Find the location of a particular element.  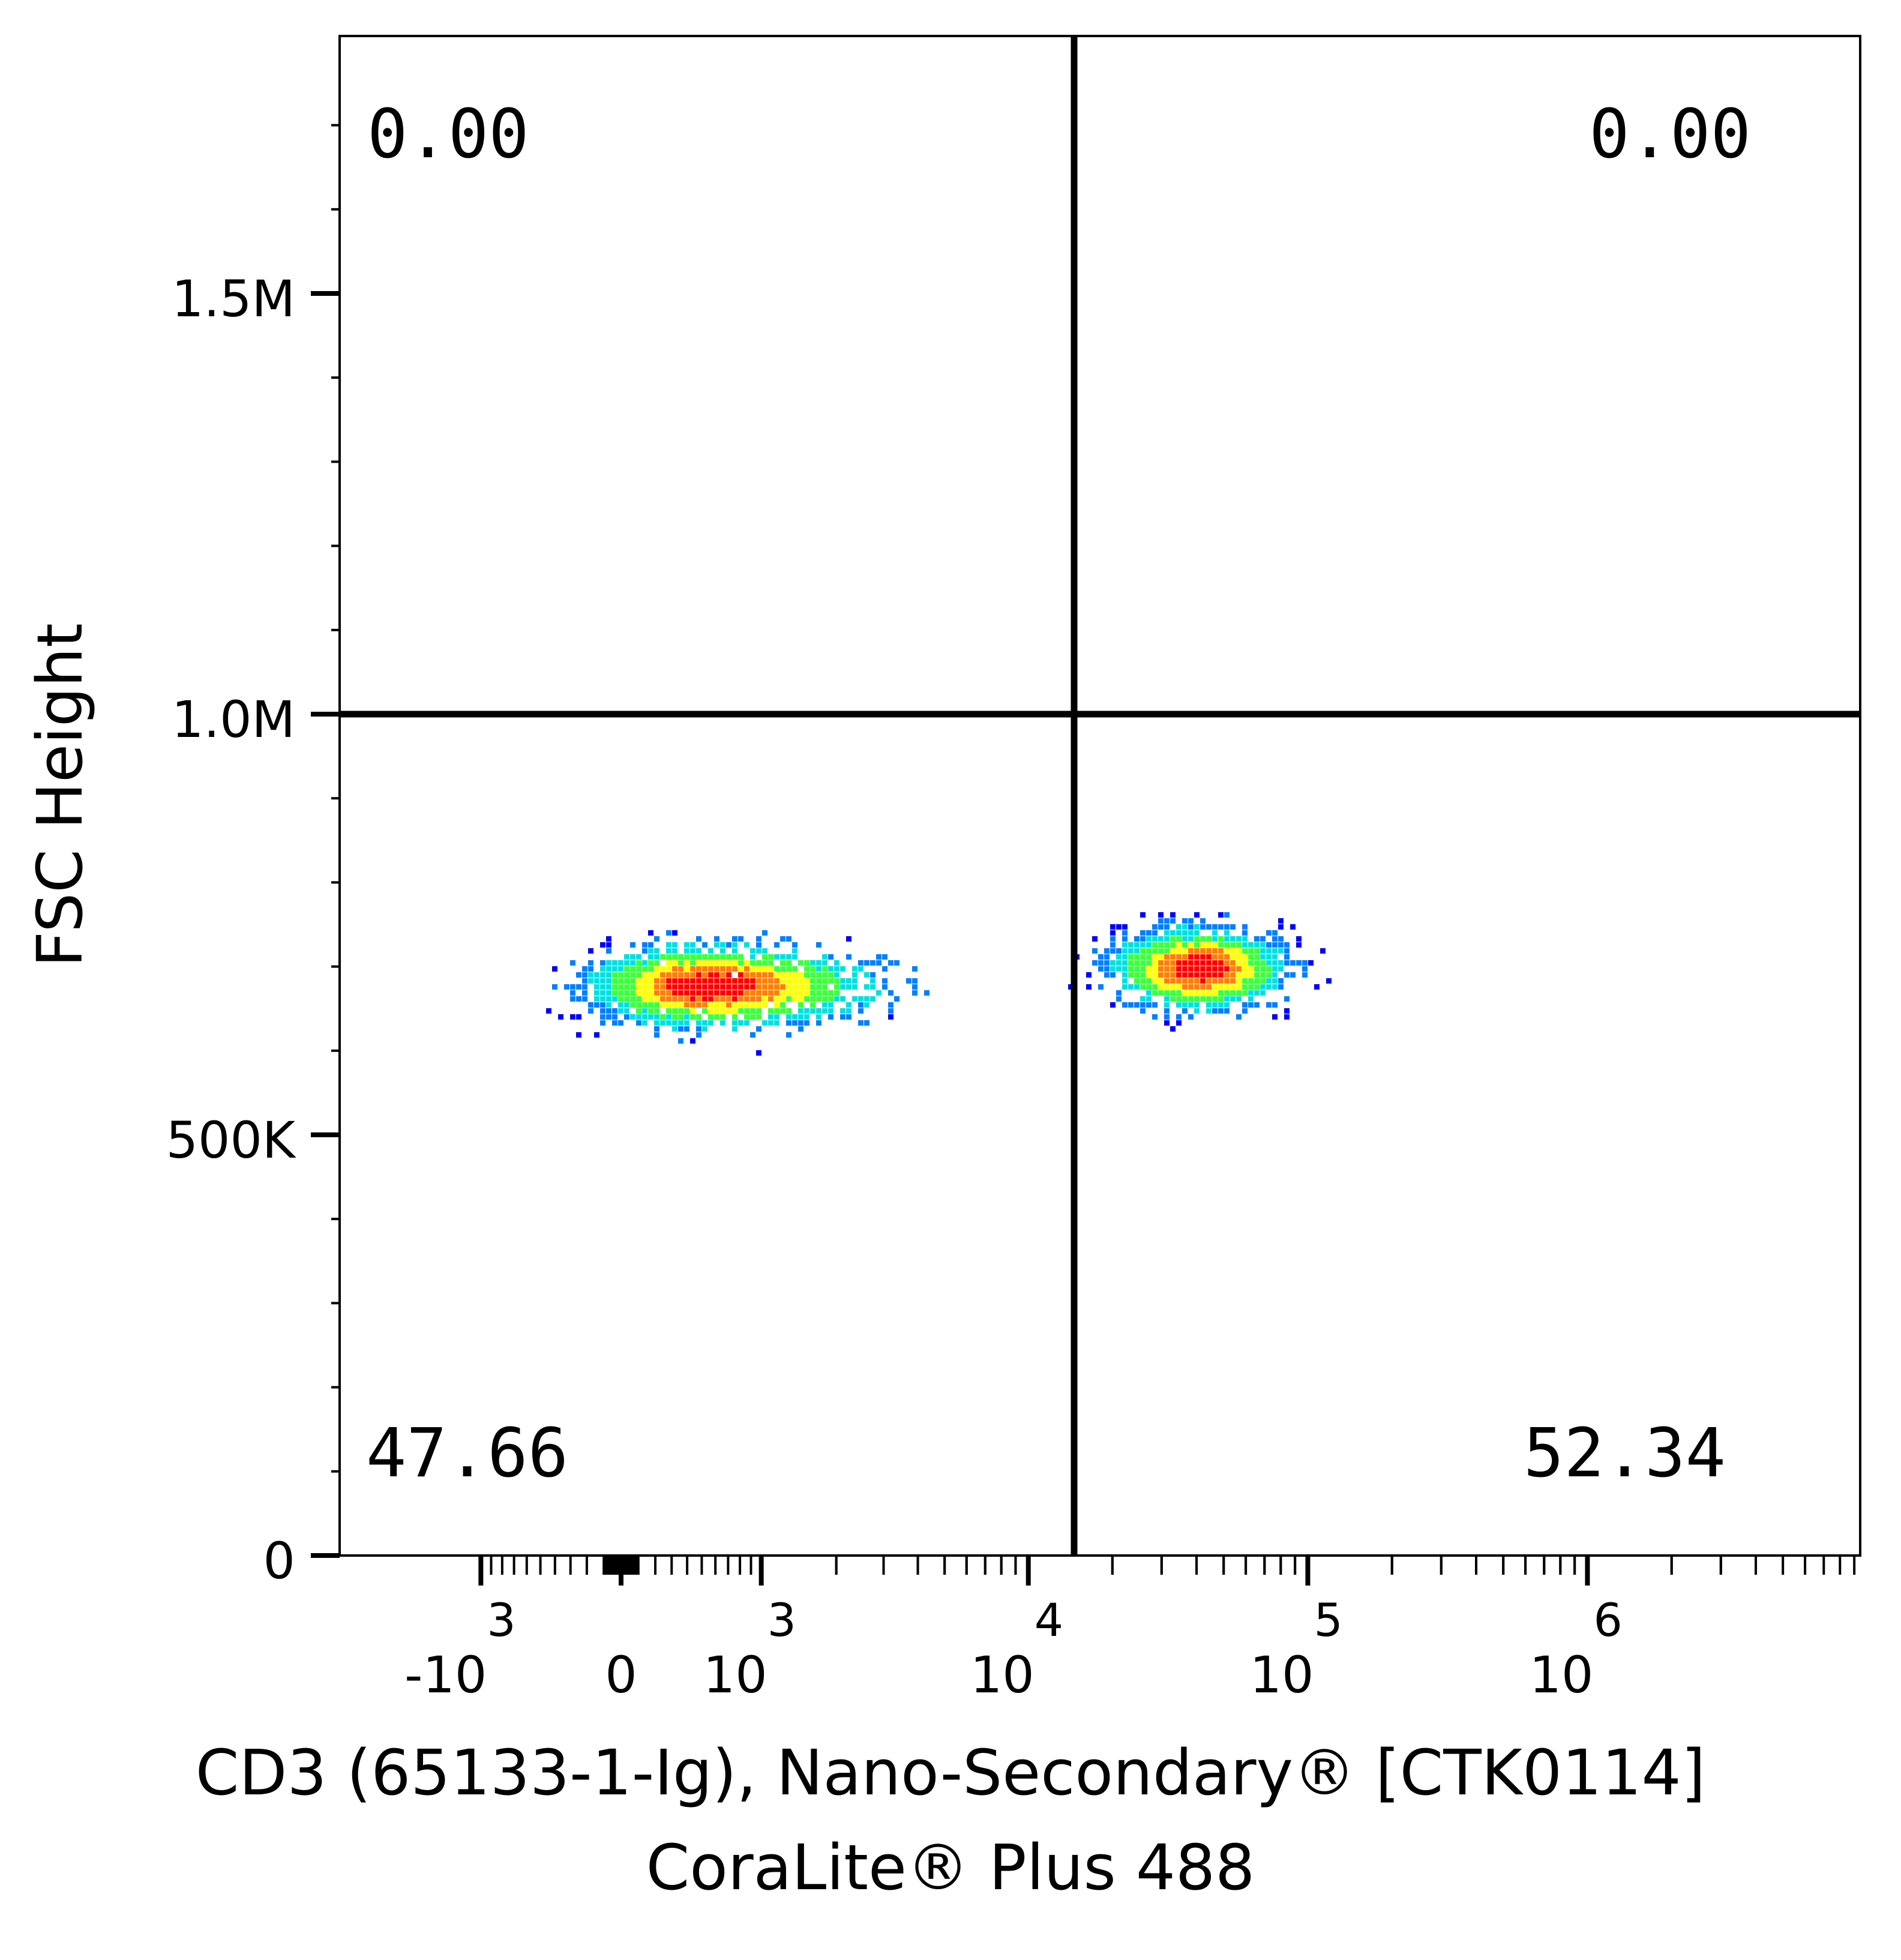

y-tick-label: 0 is located at coordinates (279, 1561).